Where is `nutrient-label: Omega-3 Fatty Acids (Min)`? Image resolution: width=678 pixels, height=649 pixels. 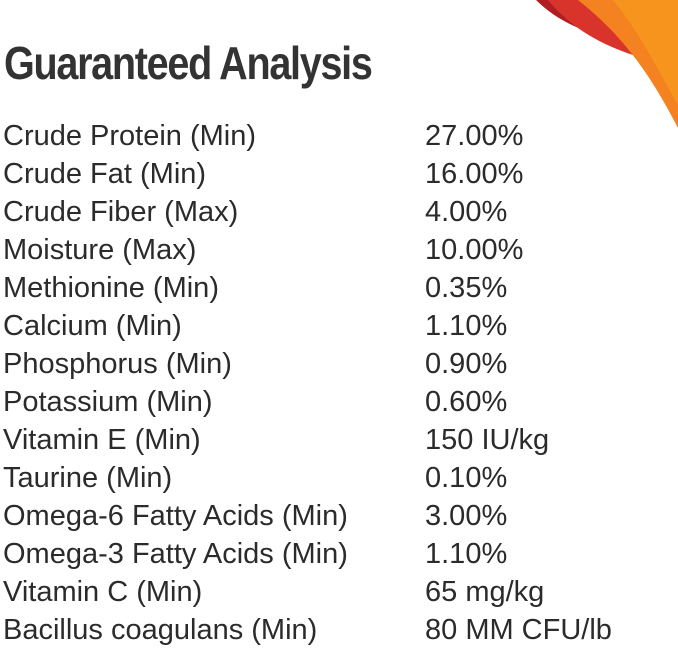
nutrient-label: Omega-3 Fatty Acids (Min) is located at coordinates (175, 554).